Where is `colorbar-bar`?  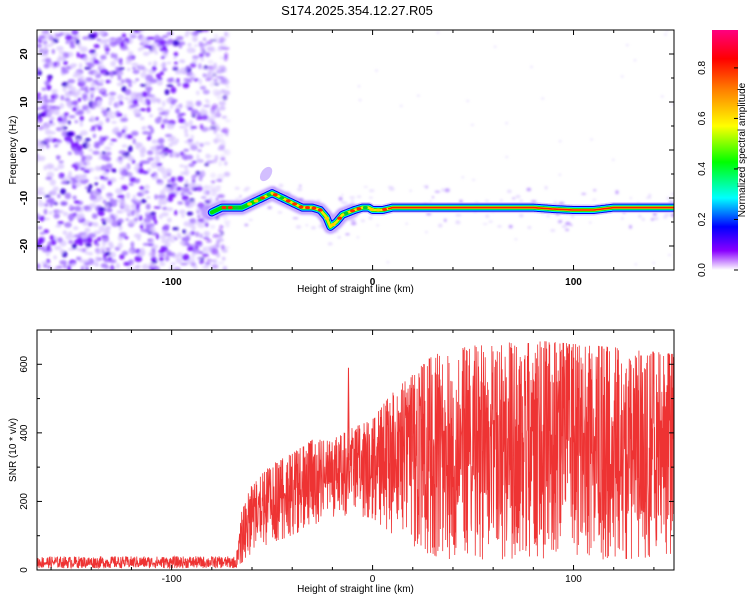 colorbar-bar is located at coordinates (725, 150).